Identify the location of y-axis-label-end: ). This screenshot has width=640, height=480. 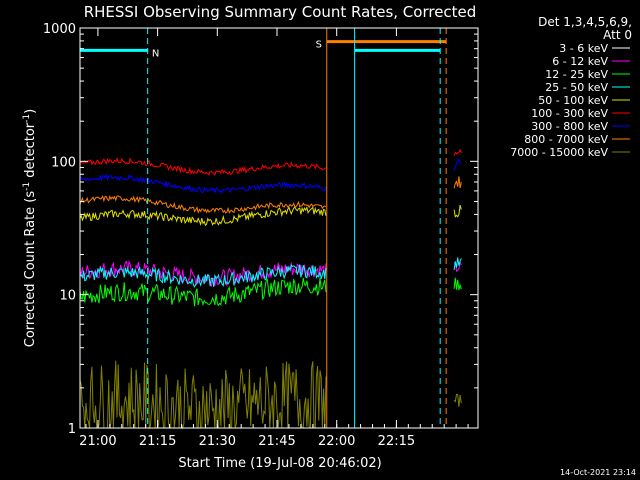
(30, 111).